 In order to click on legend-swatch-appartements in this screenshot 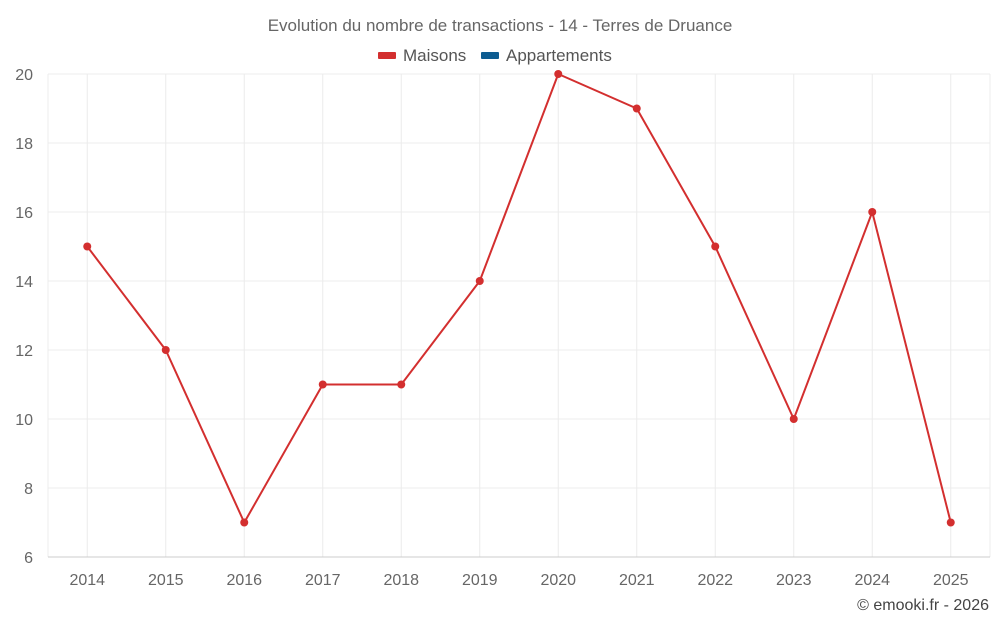, I will do `click(490, 55)`.